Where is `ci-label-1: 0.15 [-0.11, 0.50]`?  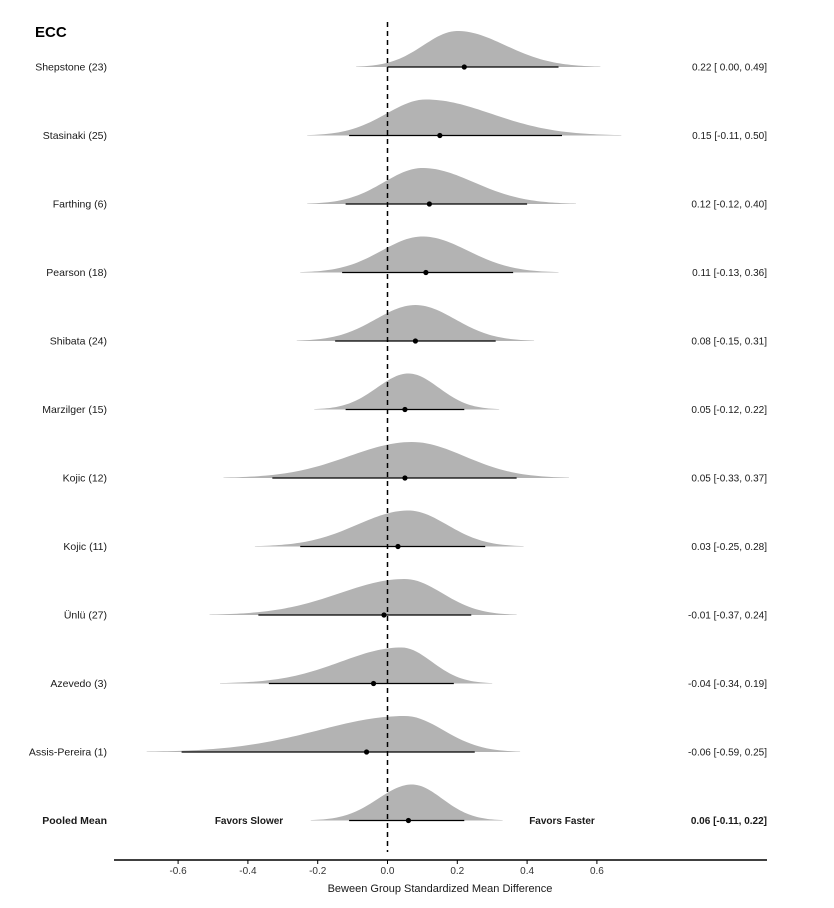 ci-label-1: 0.15 [-0.11, 0.50] is located at coordinates (729, 136).